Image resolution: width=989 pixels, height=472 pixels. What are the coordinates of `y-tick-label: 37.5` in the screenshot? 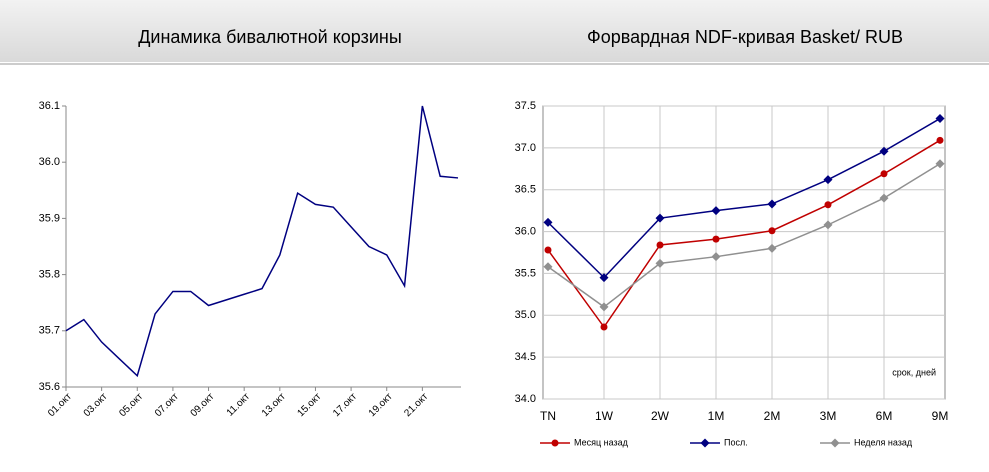 It's located at (525, 106).